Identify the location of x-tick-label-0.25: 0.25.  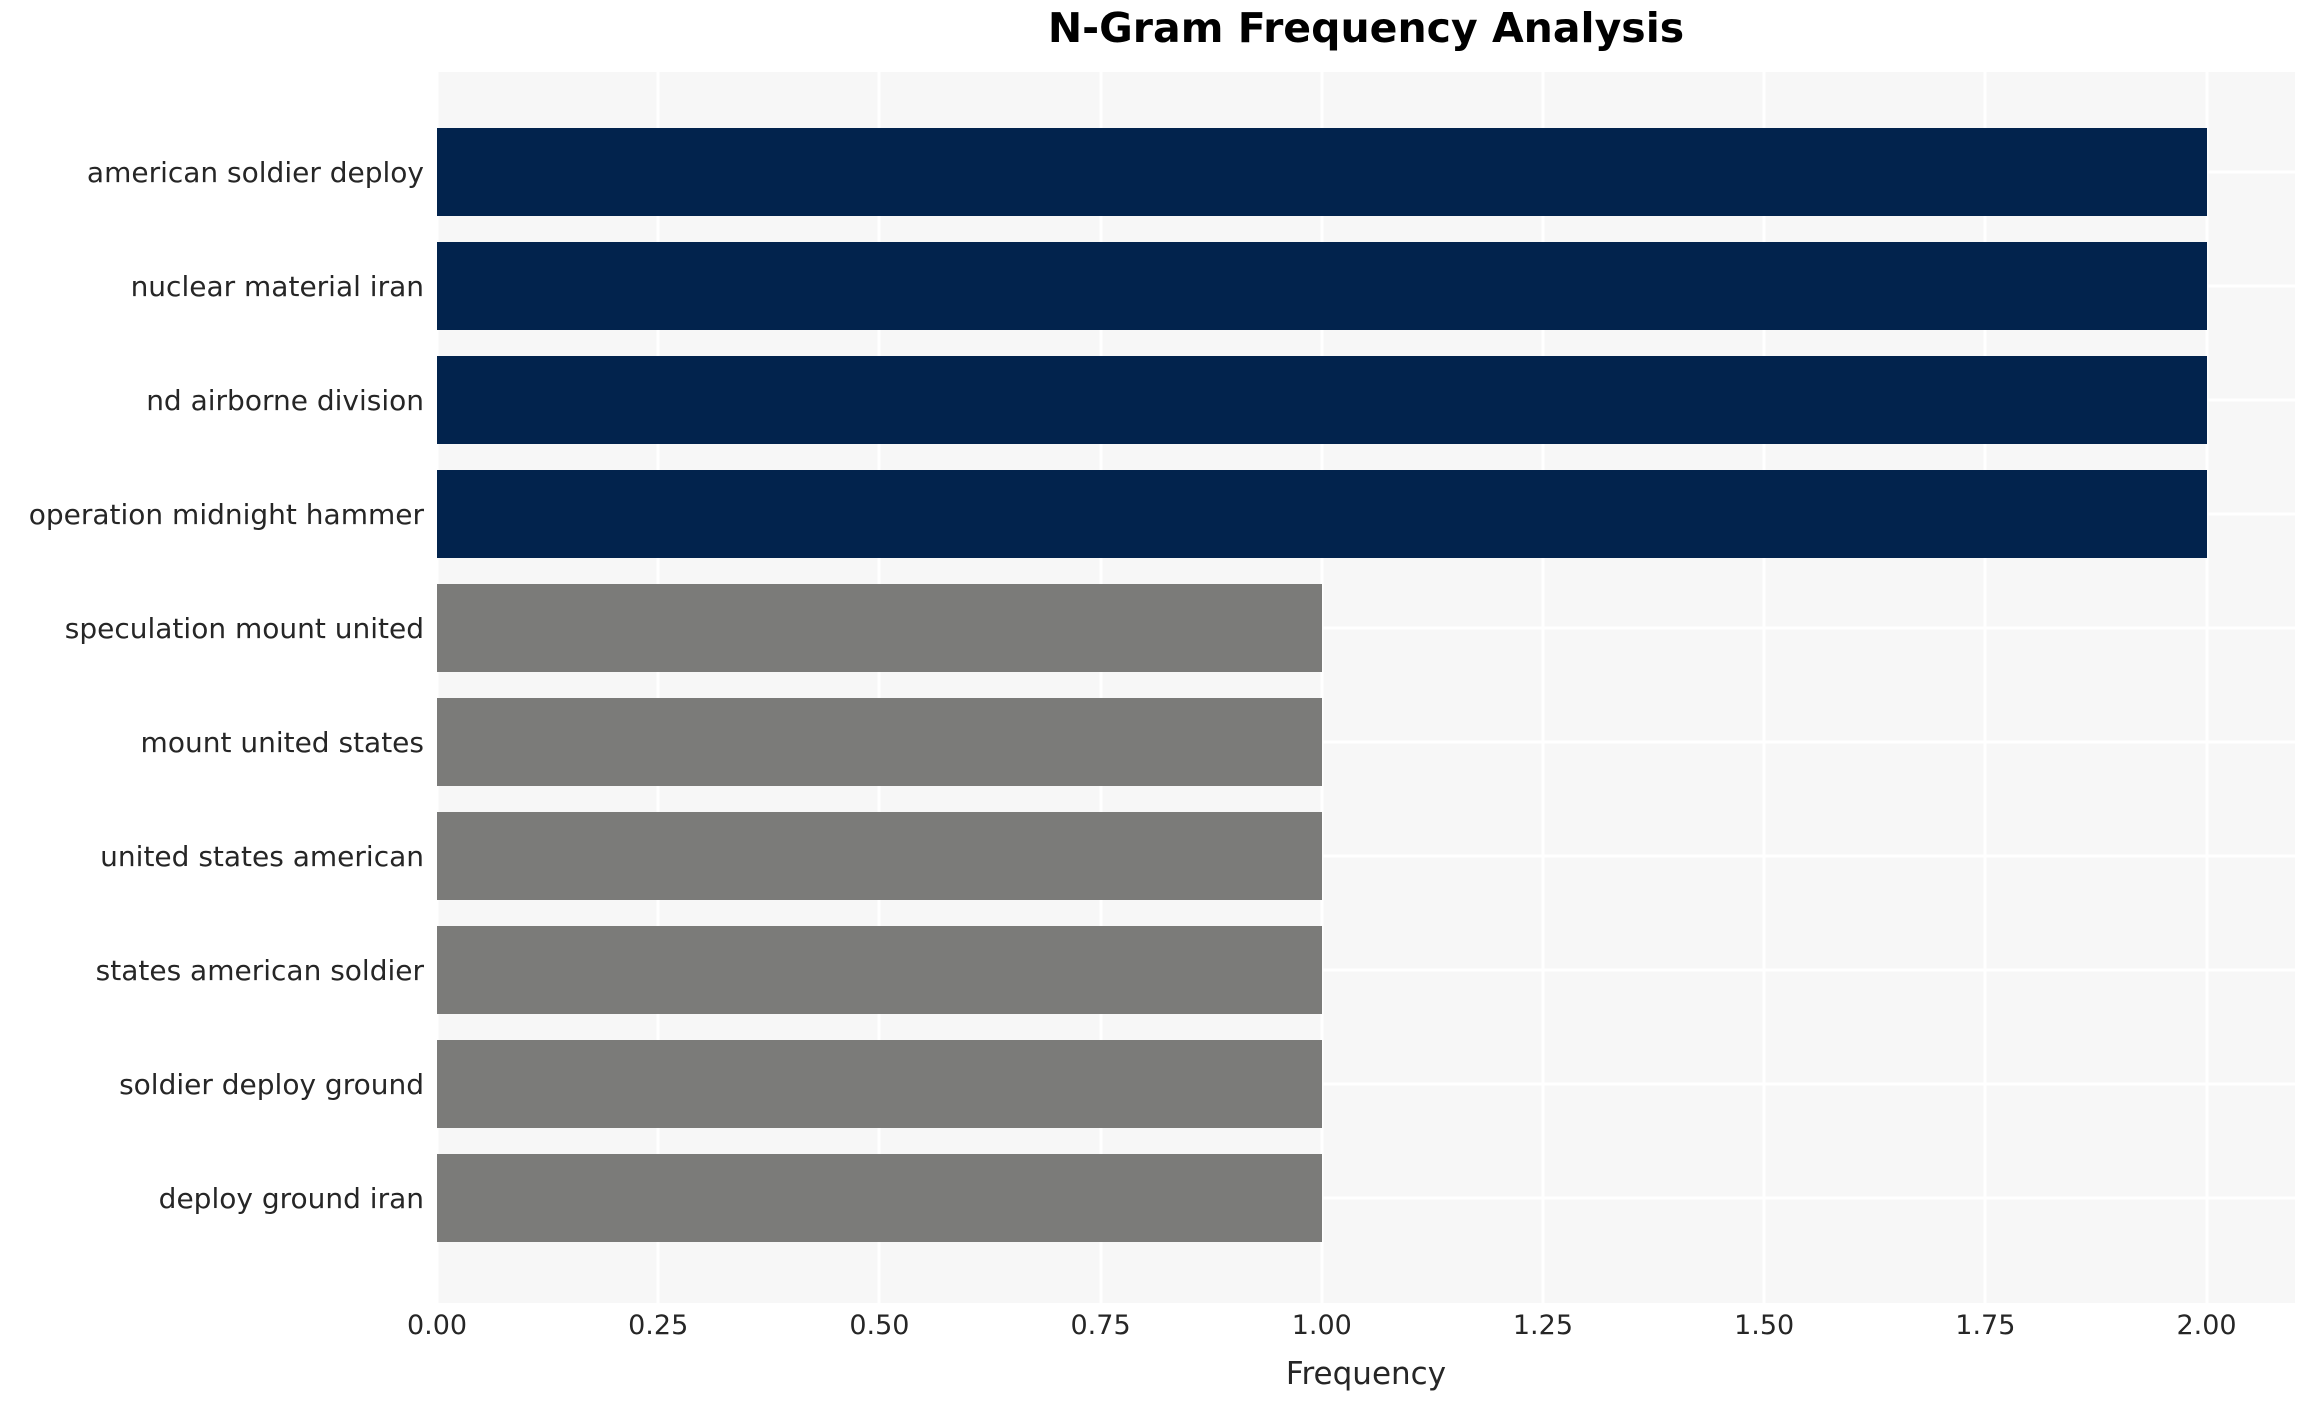
(658, 1325).